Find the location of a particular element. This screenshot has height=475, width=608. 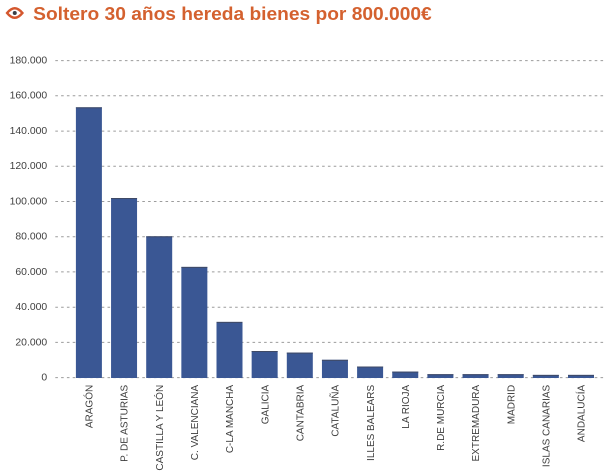

svg-text: 80.000 is located at coordinates (31, 237).